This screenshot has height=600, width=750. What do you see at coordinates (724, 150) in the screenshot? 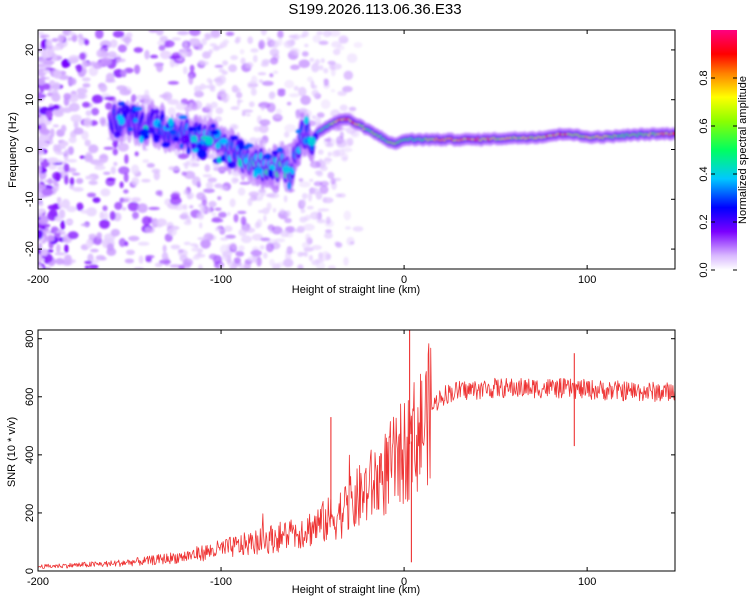
I see `colorbar-gradient` at bounding box center [724, 150].